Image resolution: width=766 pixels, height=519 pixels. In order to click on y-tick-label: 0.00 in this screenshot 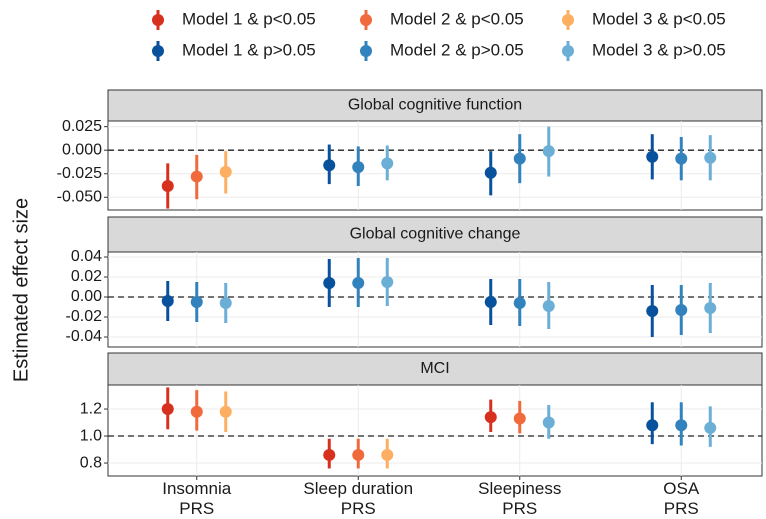, I will do `click(86, 296)`.